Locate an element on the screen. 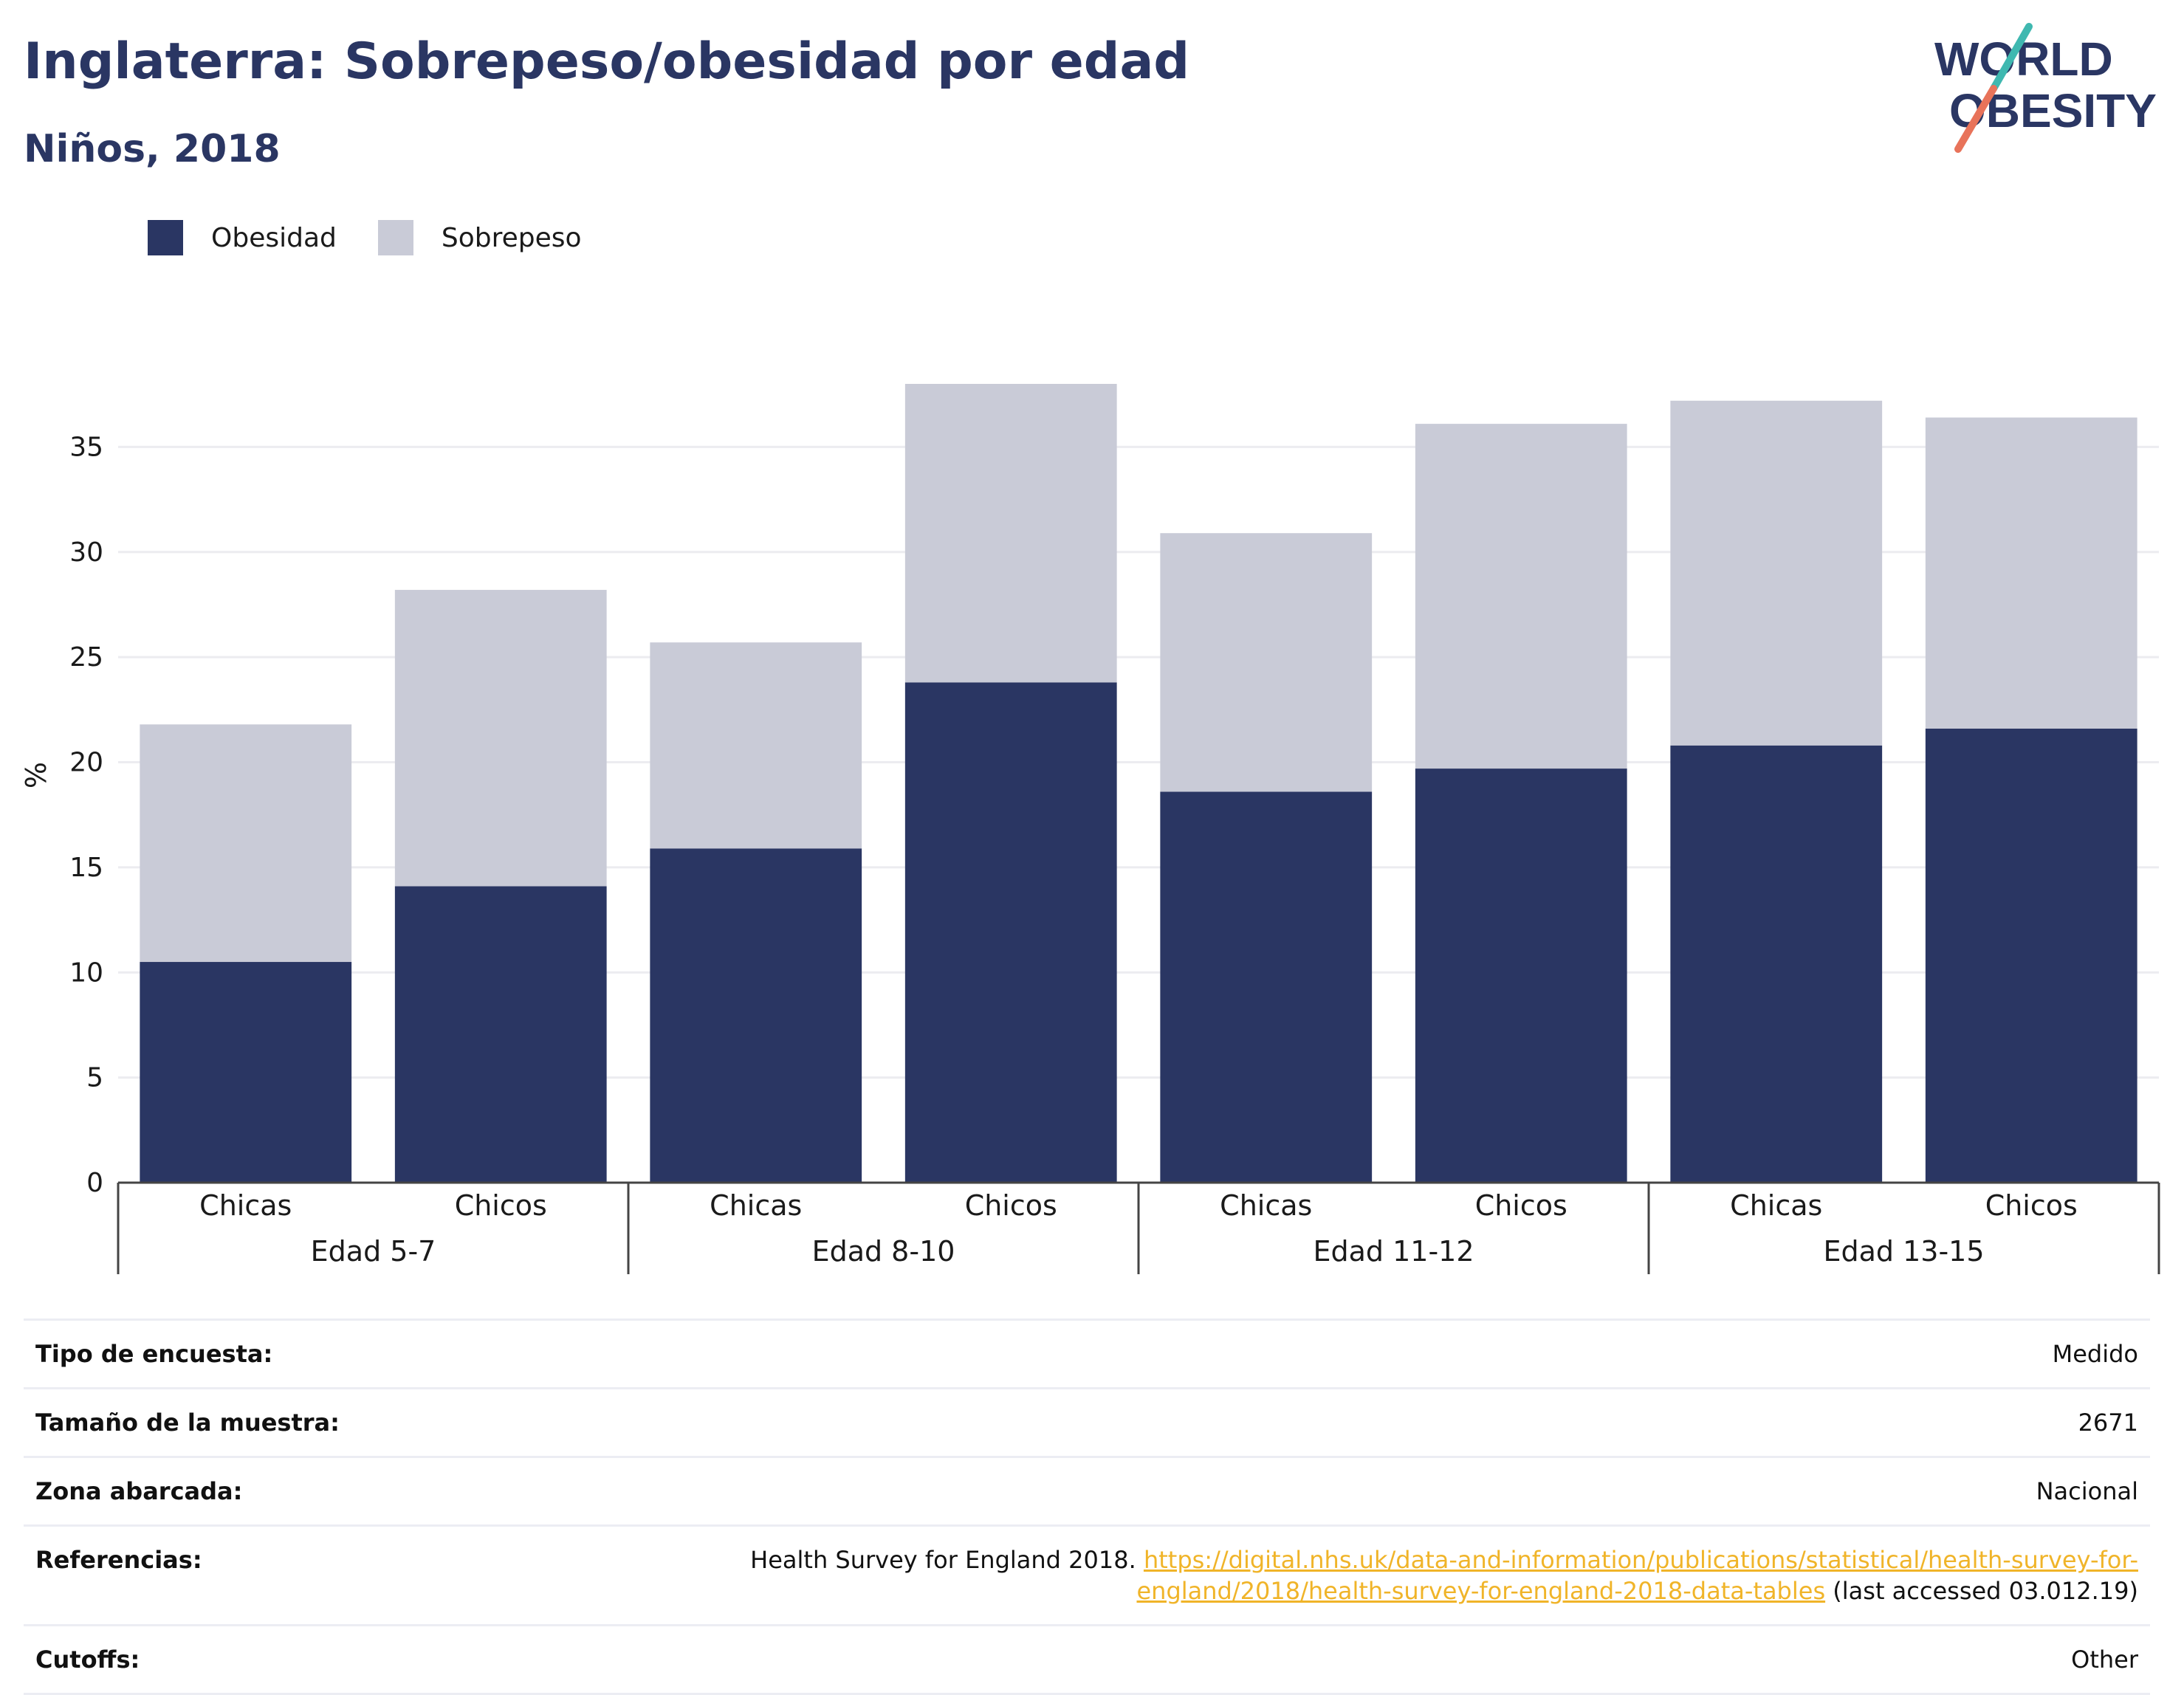 The height and width of the screenshot is (1695, 2184). legend-item-sobrepeso: Sobrepeso is located at coordinates (480, 237).